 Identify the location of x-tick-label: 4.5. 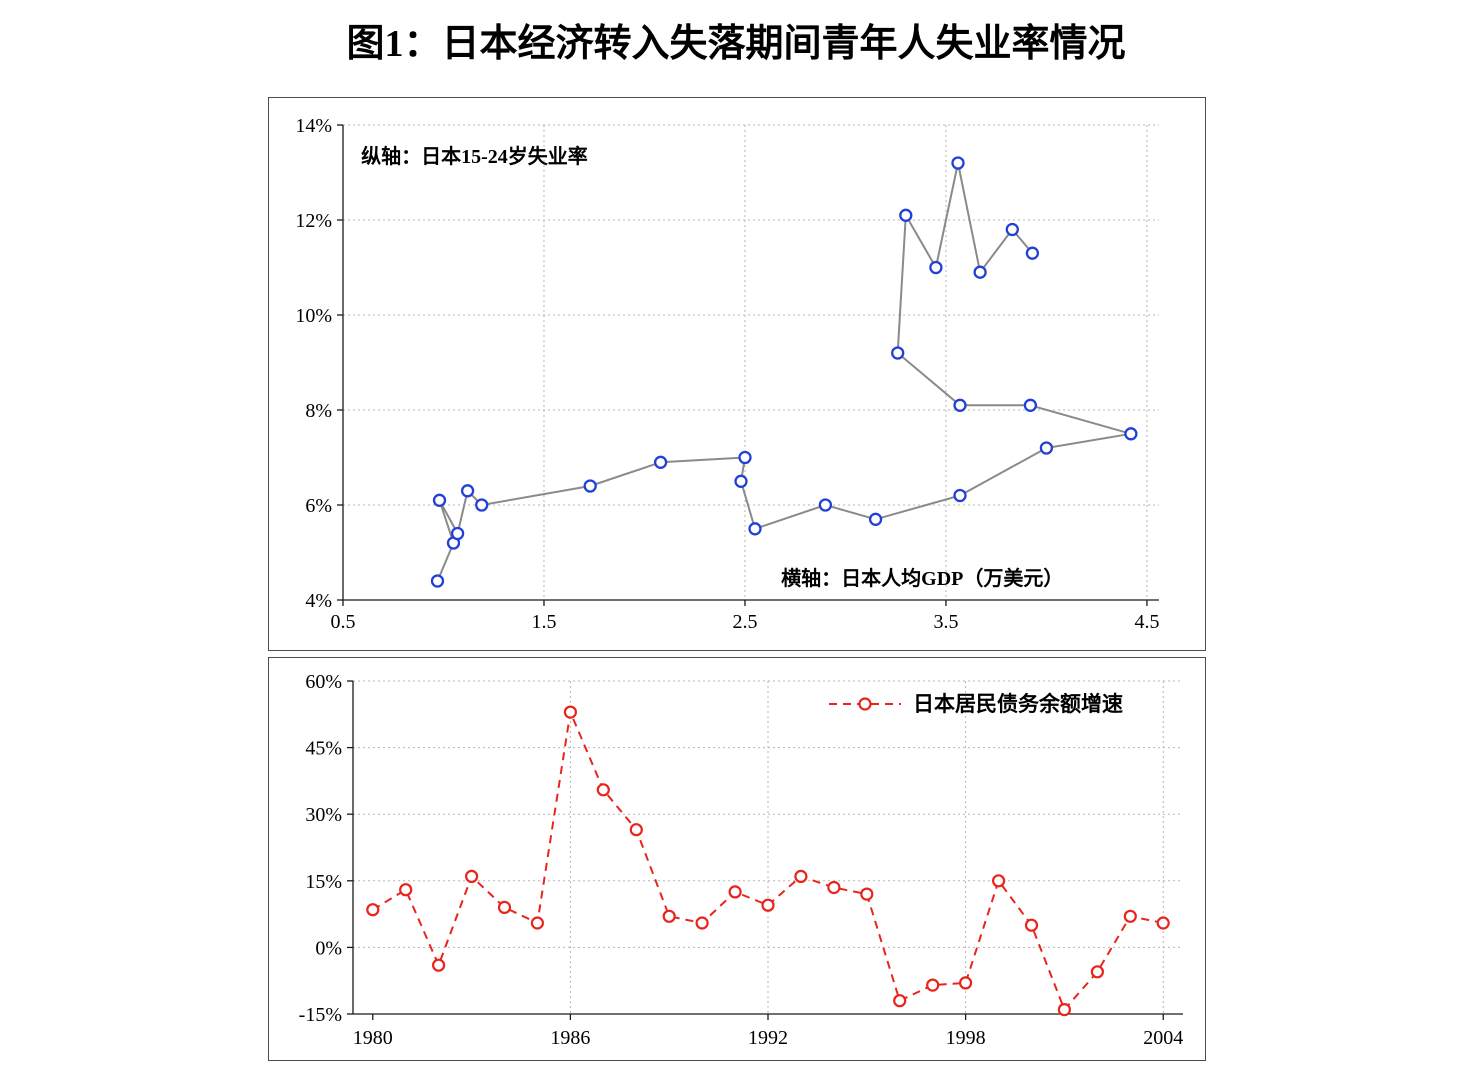
(1146, 622).